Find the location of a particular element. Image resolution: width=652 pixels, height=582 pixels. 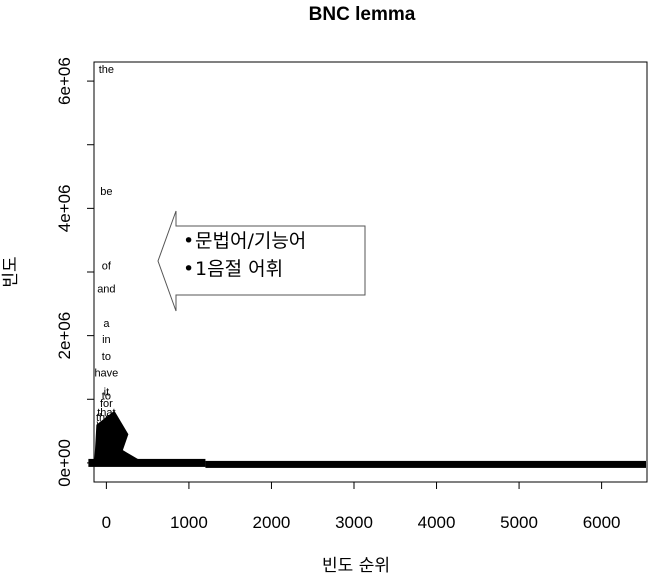

data-point-label: it is located at coordinates (107, 393).